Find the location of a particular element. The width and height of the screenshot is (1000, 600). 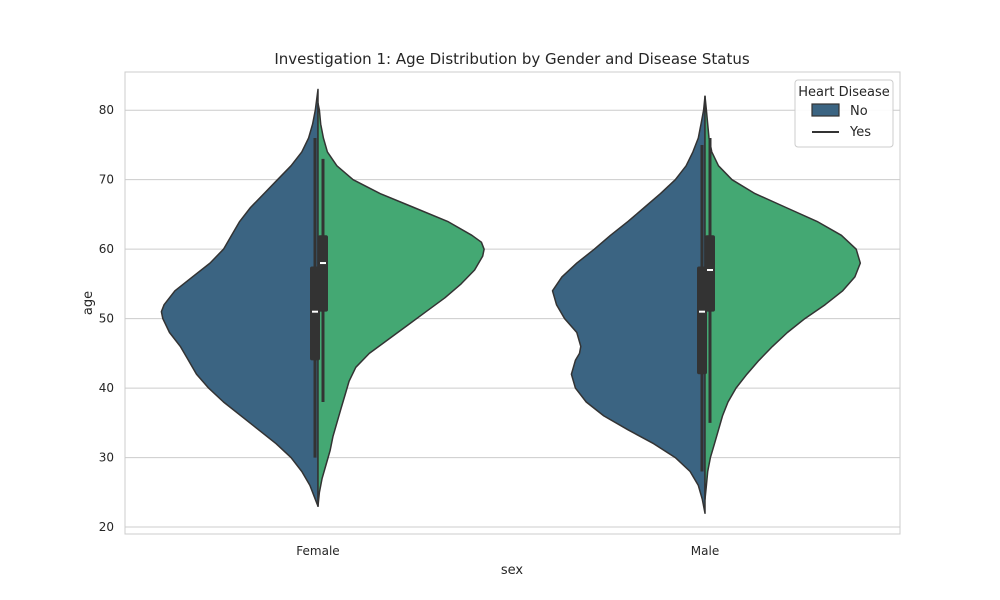

iqr-box-yes-female is located at coordinates (323, 273).